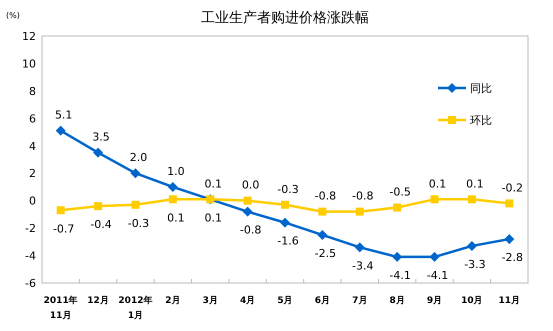 The image size is (553, 331). Describe the element at coordinates (98, 300) in the screenshot. I see `x-tick-label: 12月` at that location.